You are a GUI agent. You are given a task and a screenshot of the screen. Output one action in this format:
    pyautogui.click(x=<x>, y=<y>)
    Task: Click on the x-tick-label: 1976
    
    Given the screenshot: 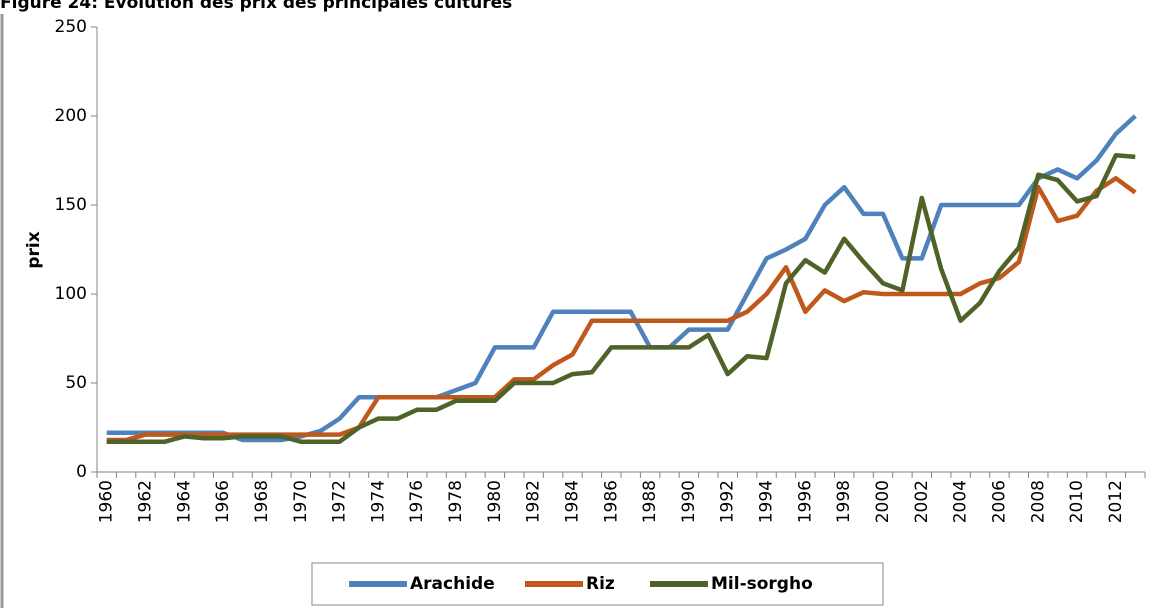 What is the action you would take?
    pyautogui.click(x=417, y=501)
    